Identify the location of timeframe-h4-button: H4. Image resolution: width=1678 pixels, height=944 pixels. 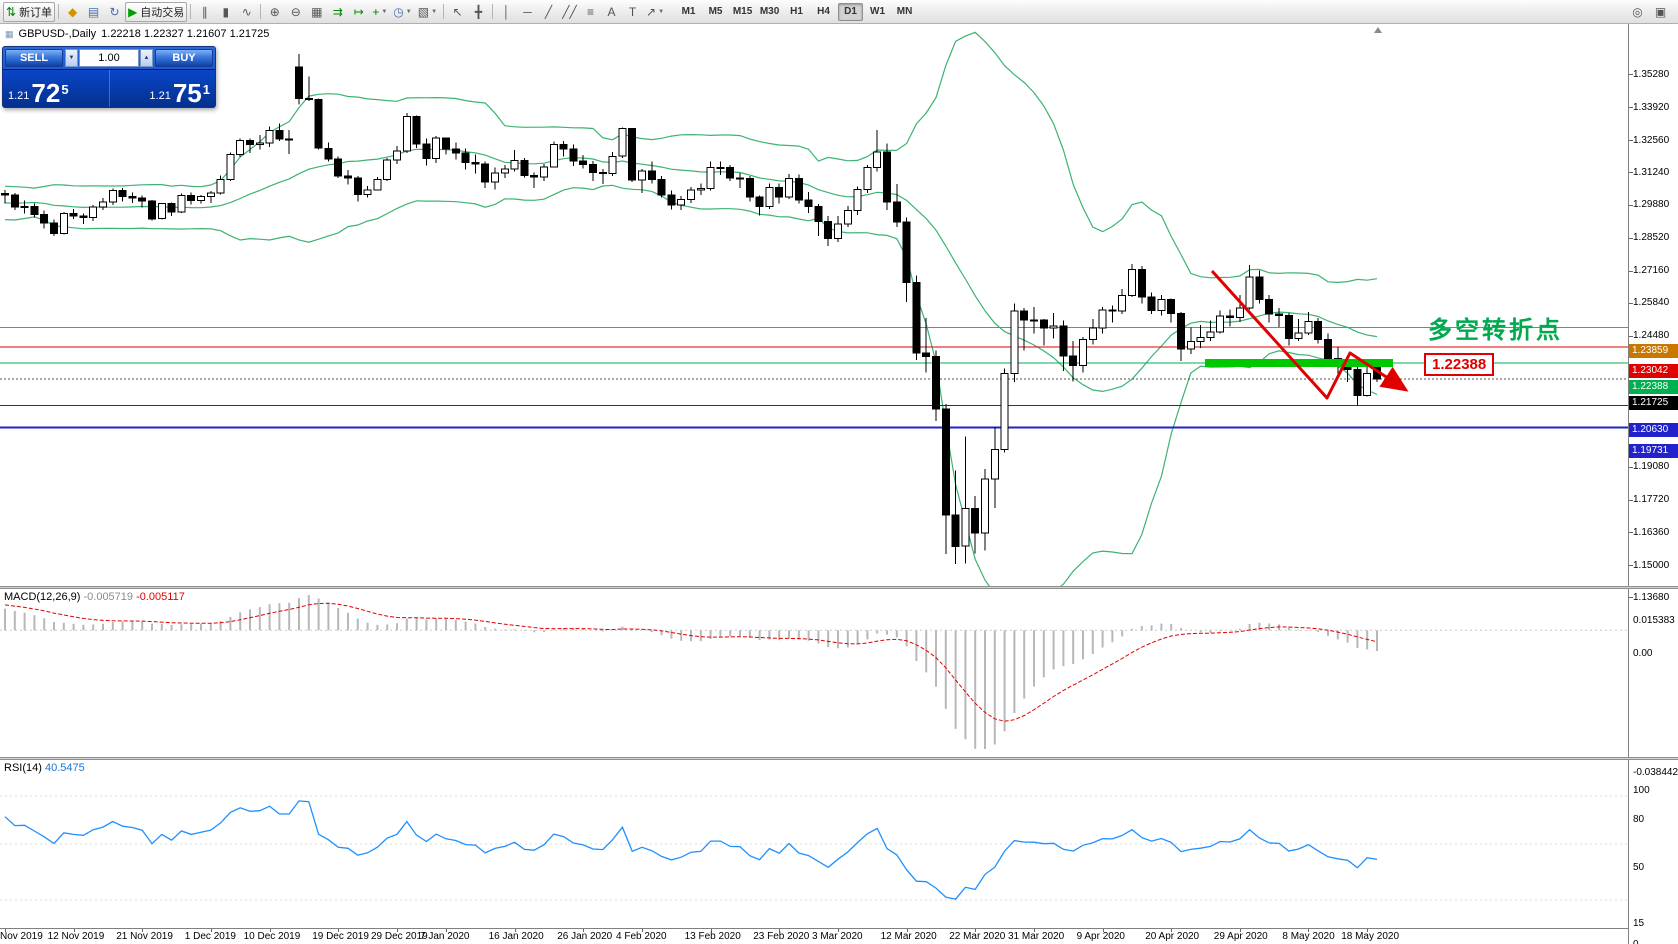
(823, 11).